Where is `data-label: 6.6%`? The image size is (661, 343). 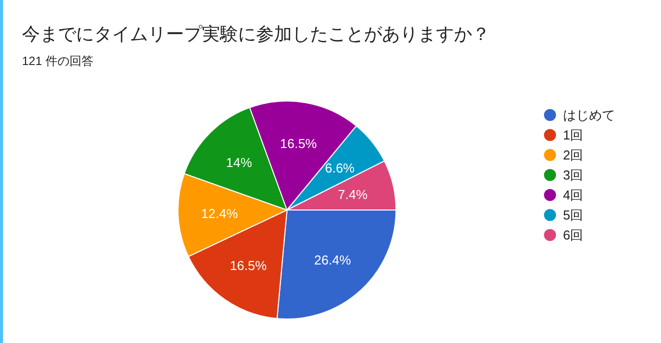
data-label: 6.6% is located at coordinates (340, 168).